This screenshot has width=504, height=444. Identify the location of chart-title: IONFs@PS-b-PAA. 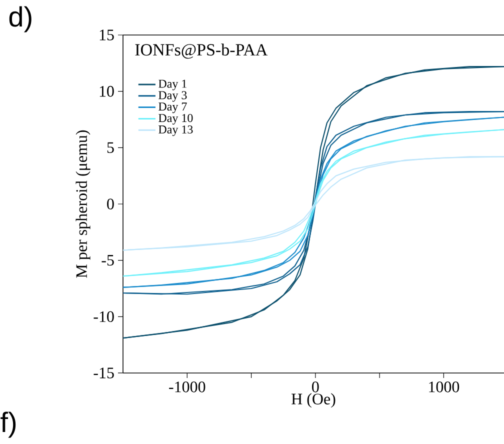
(201, 51).